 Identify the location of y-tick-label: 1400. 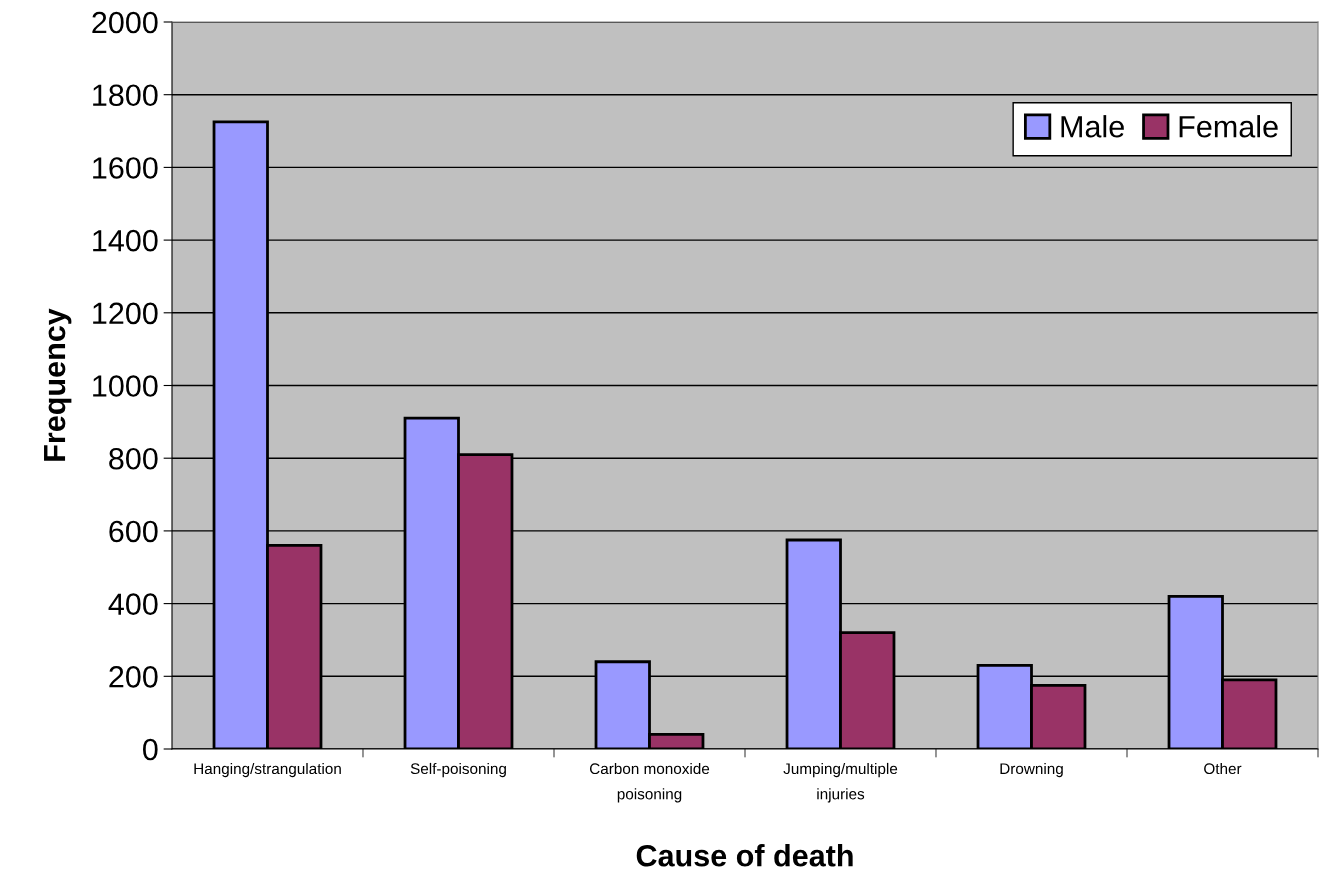
(125, 240).